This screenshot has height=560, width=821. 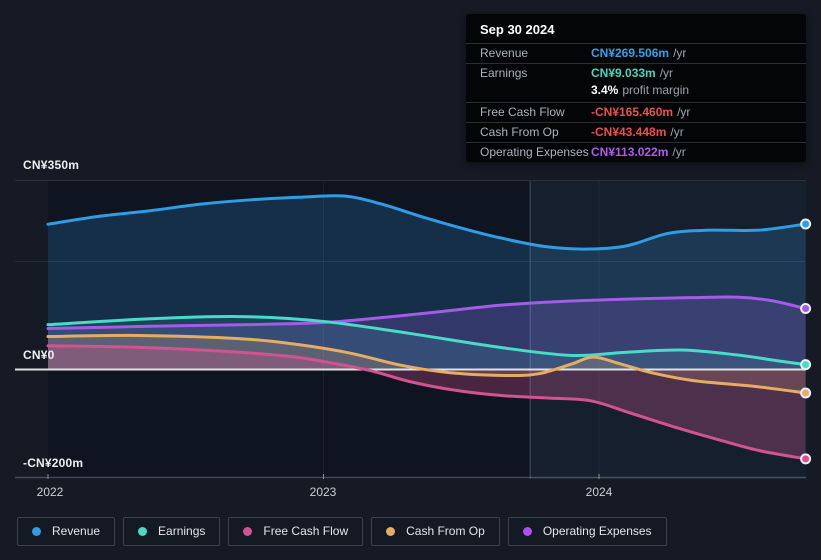 What do you see at coordinates (296, 531) in the screenshot?
I see `legend-item-free-cash-flow: Free Cash Flow` at bounding box center [296, 531].